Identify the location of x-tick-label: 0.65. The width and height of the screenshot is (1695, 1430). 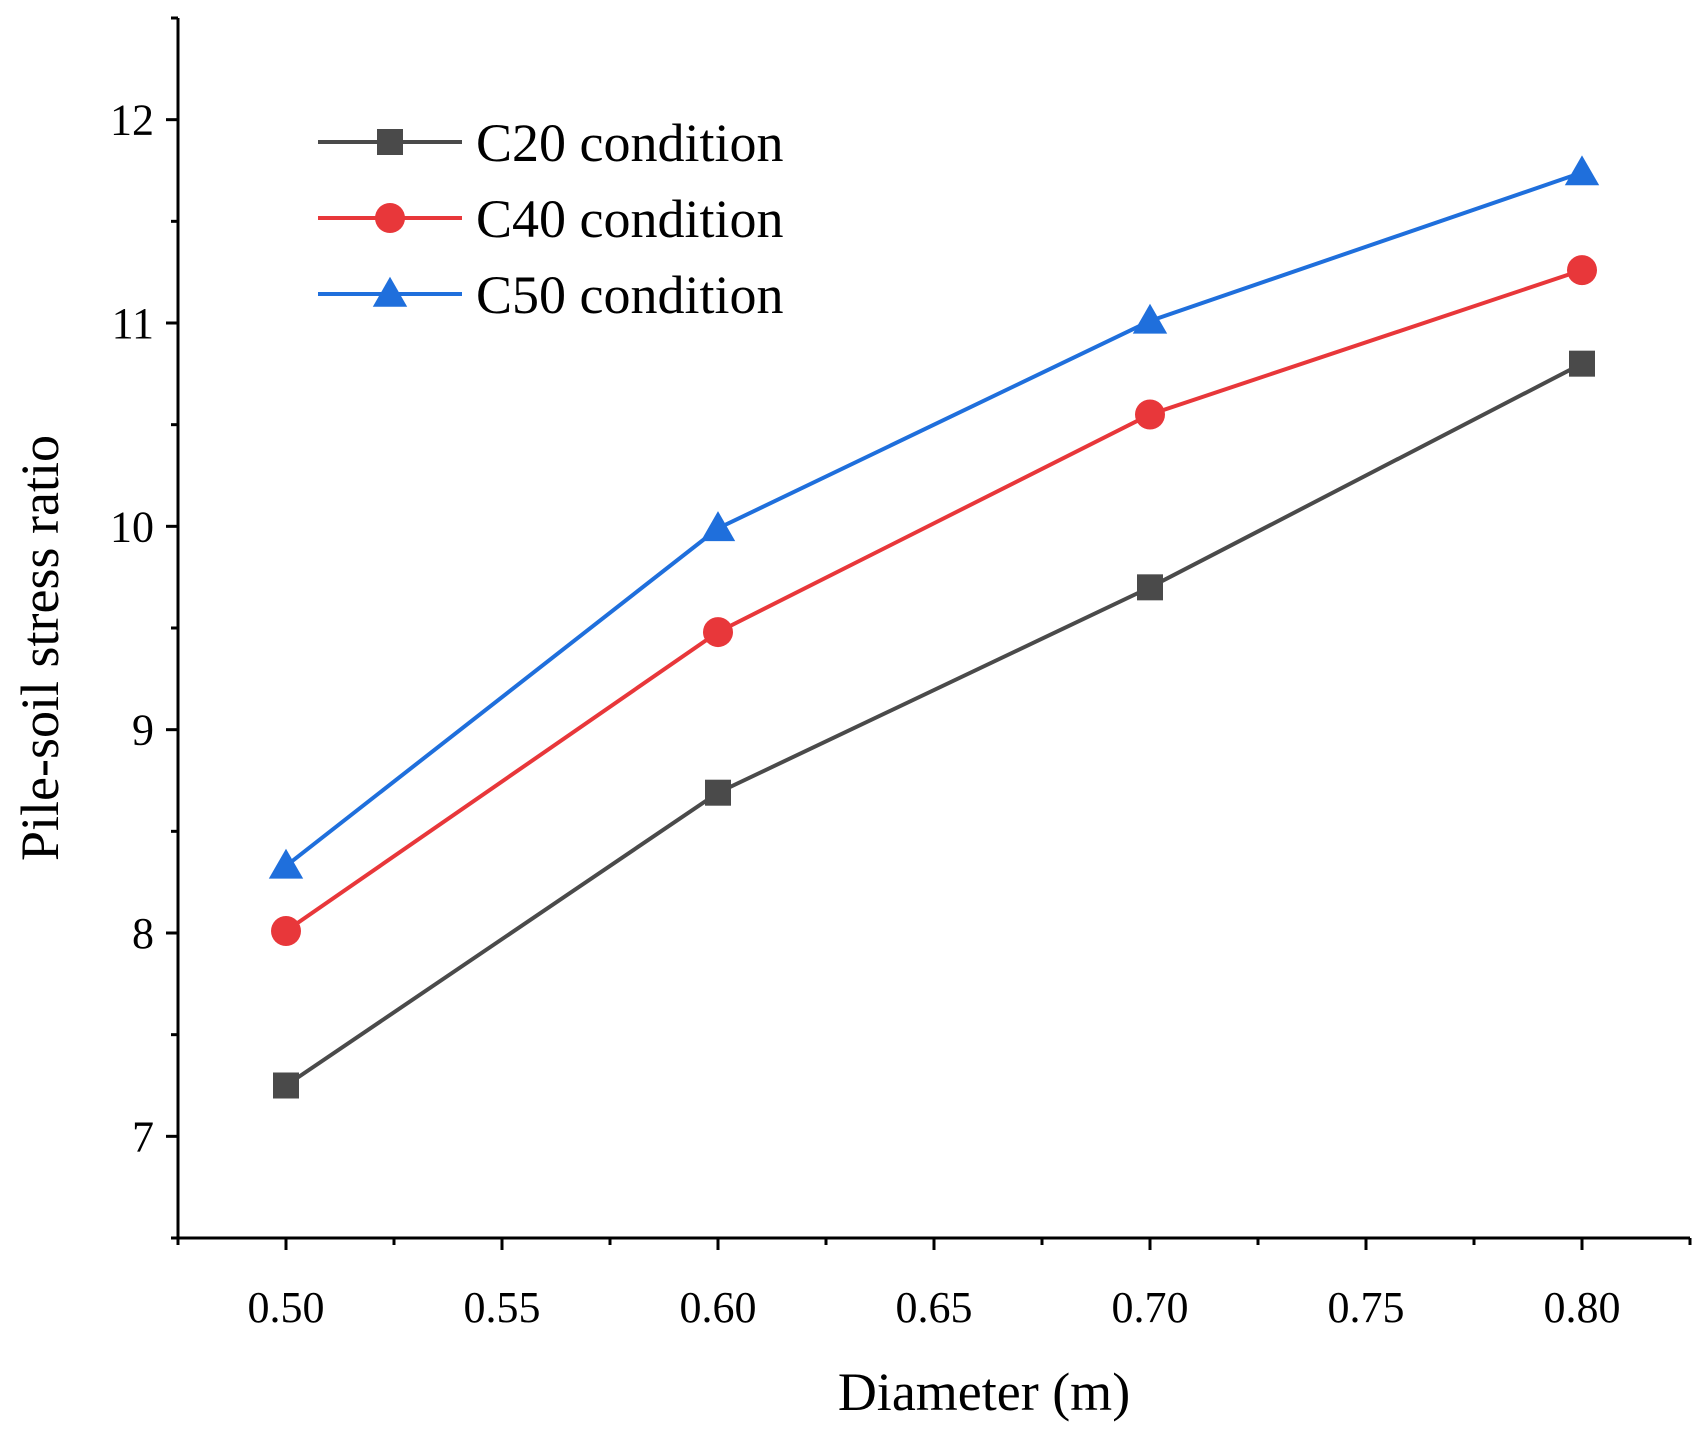
(934, 1307).